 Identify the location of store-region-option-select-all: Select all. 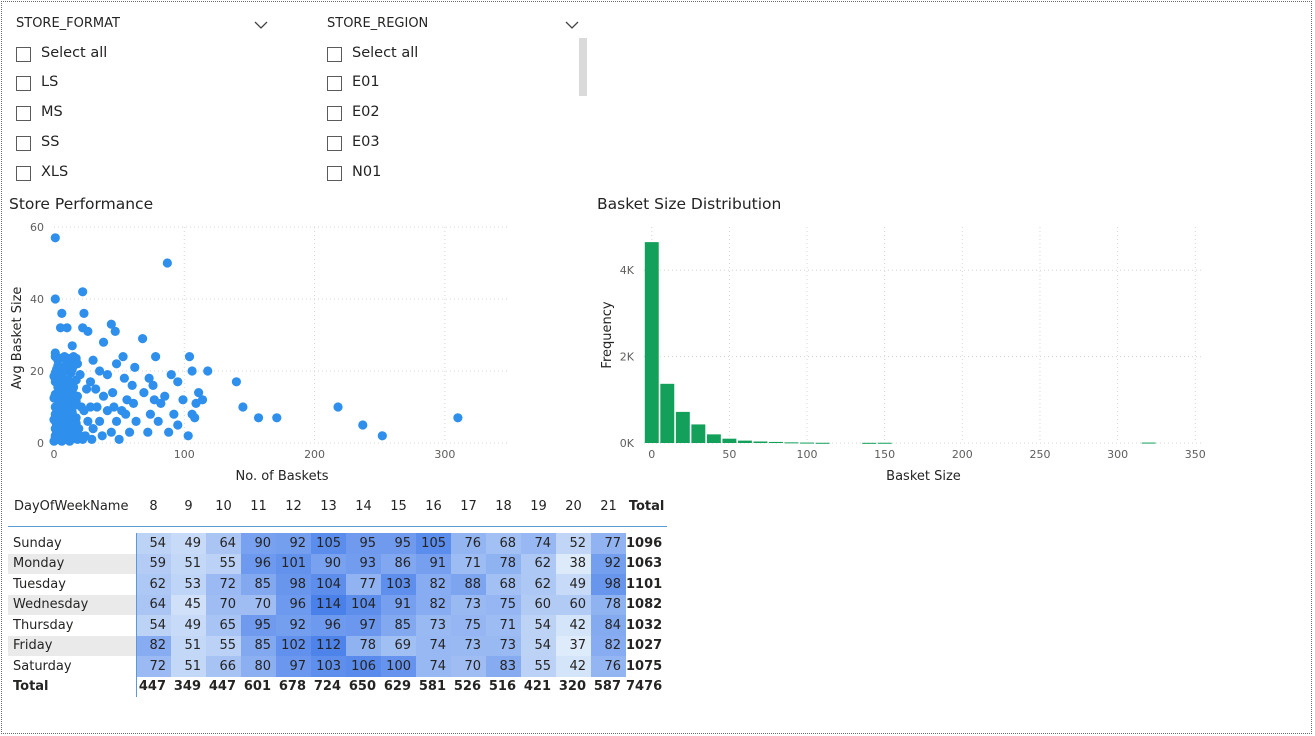
(447, 56).